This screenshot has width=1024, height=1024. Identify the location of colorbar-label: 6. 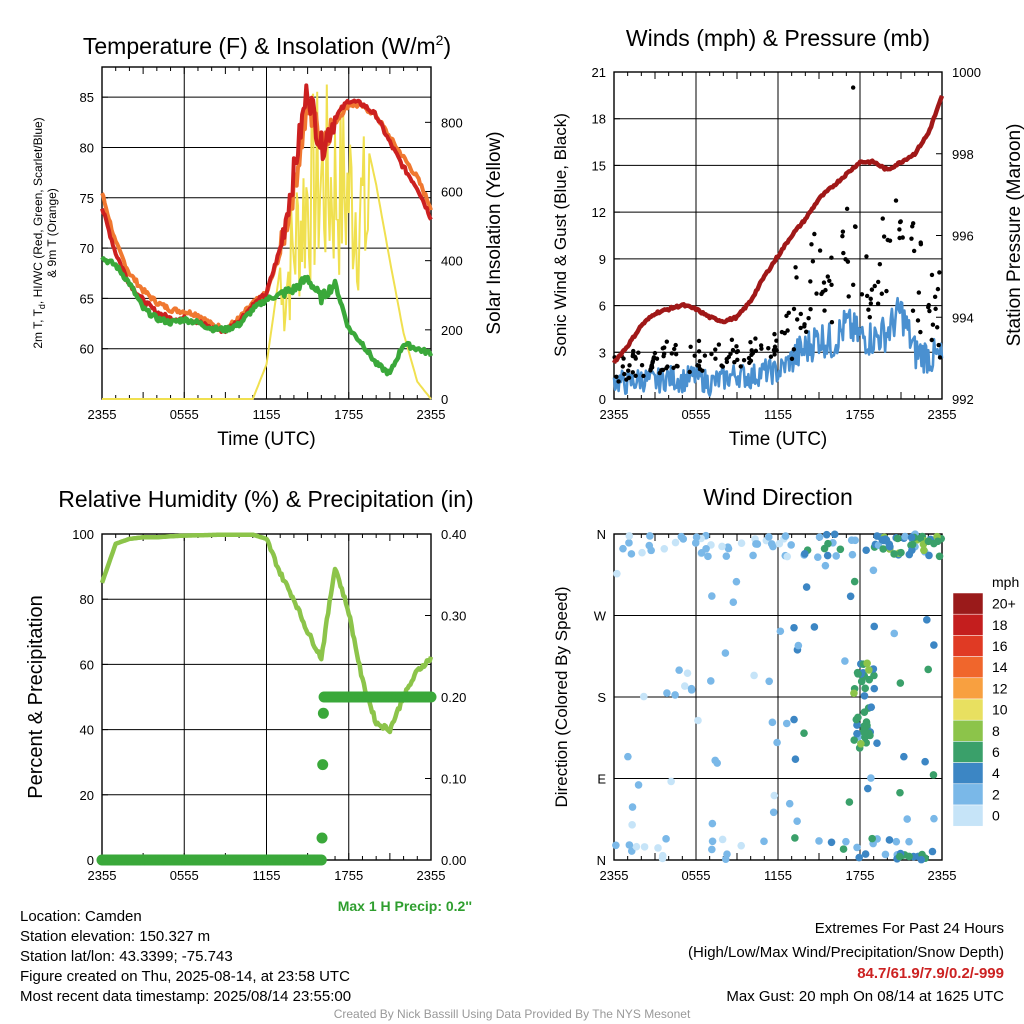
(996, 752).